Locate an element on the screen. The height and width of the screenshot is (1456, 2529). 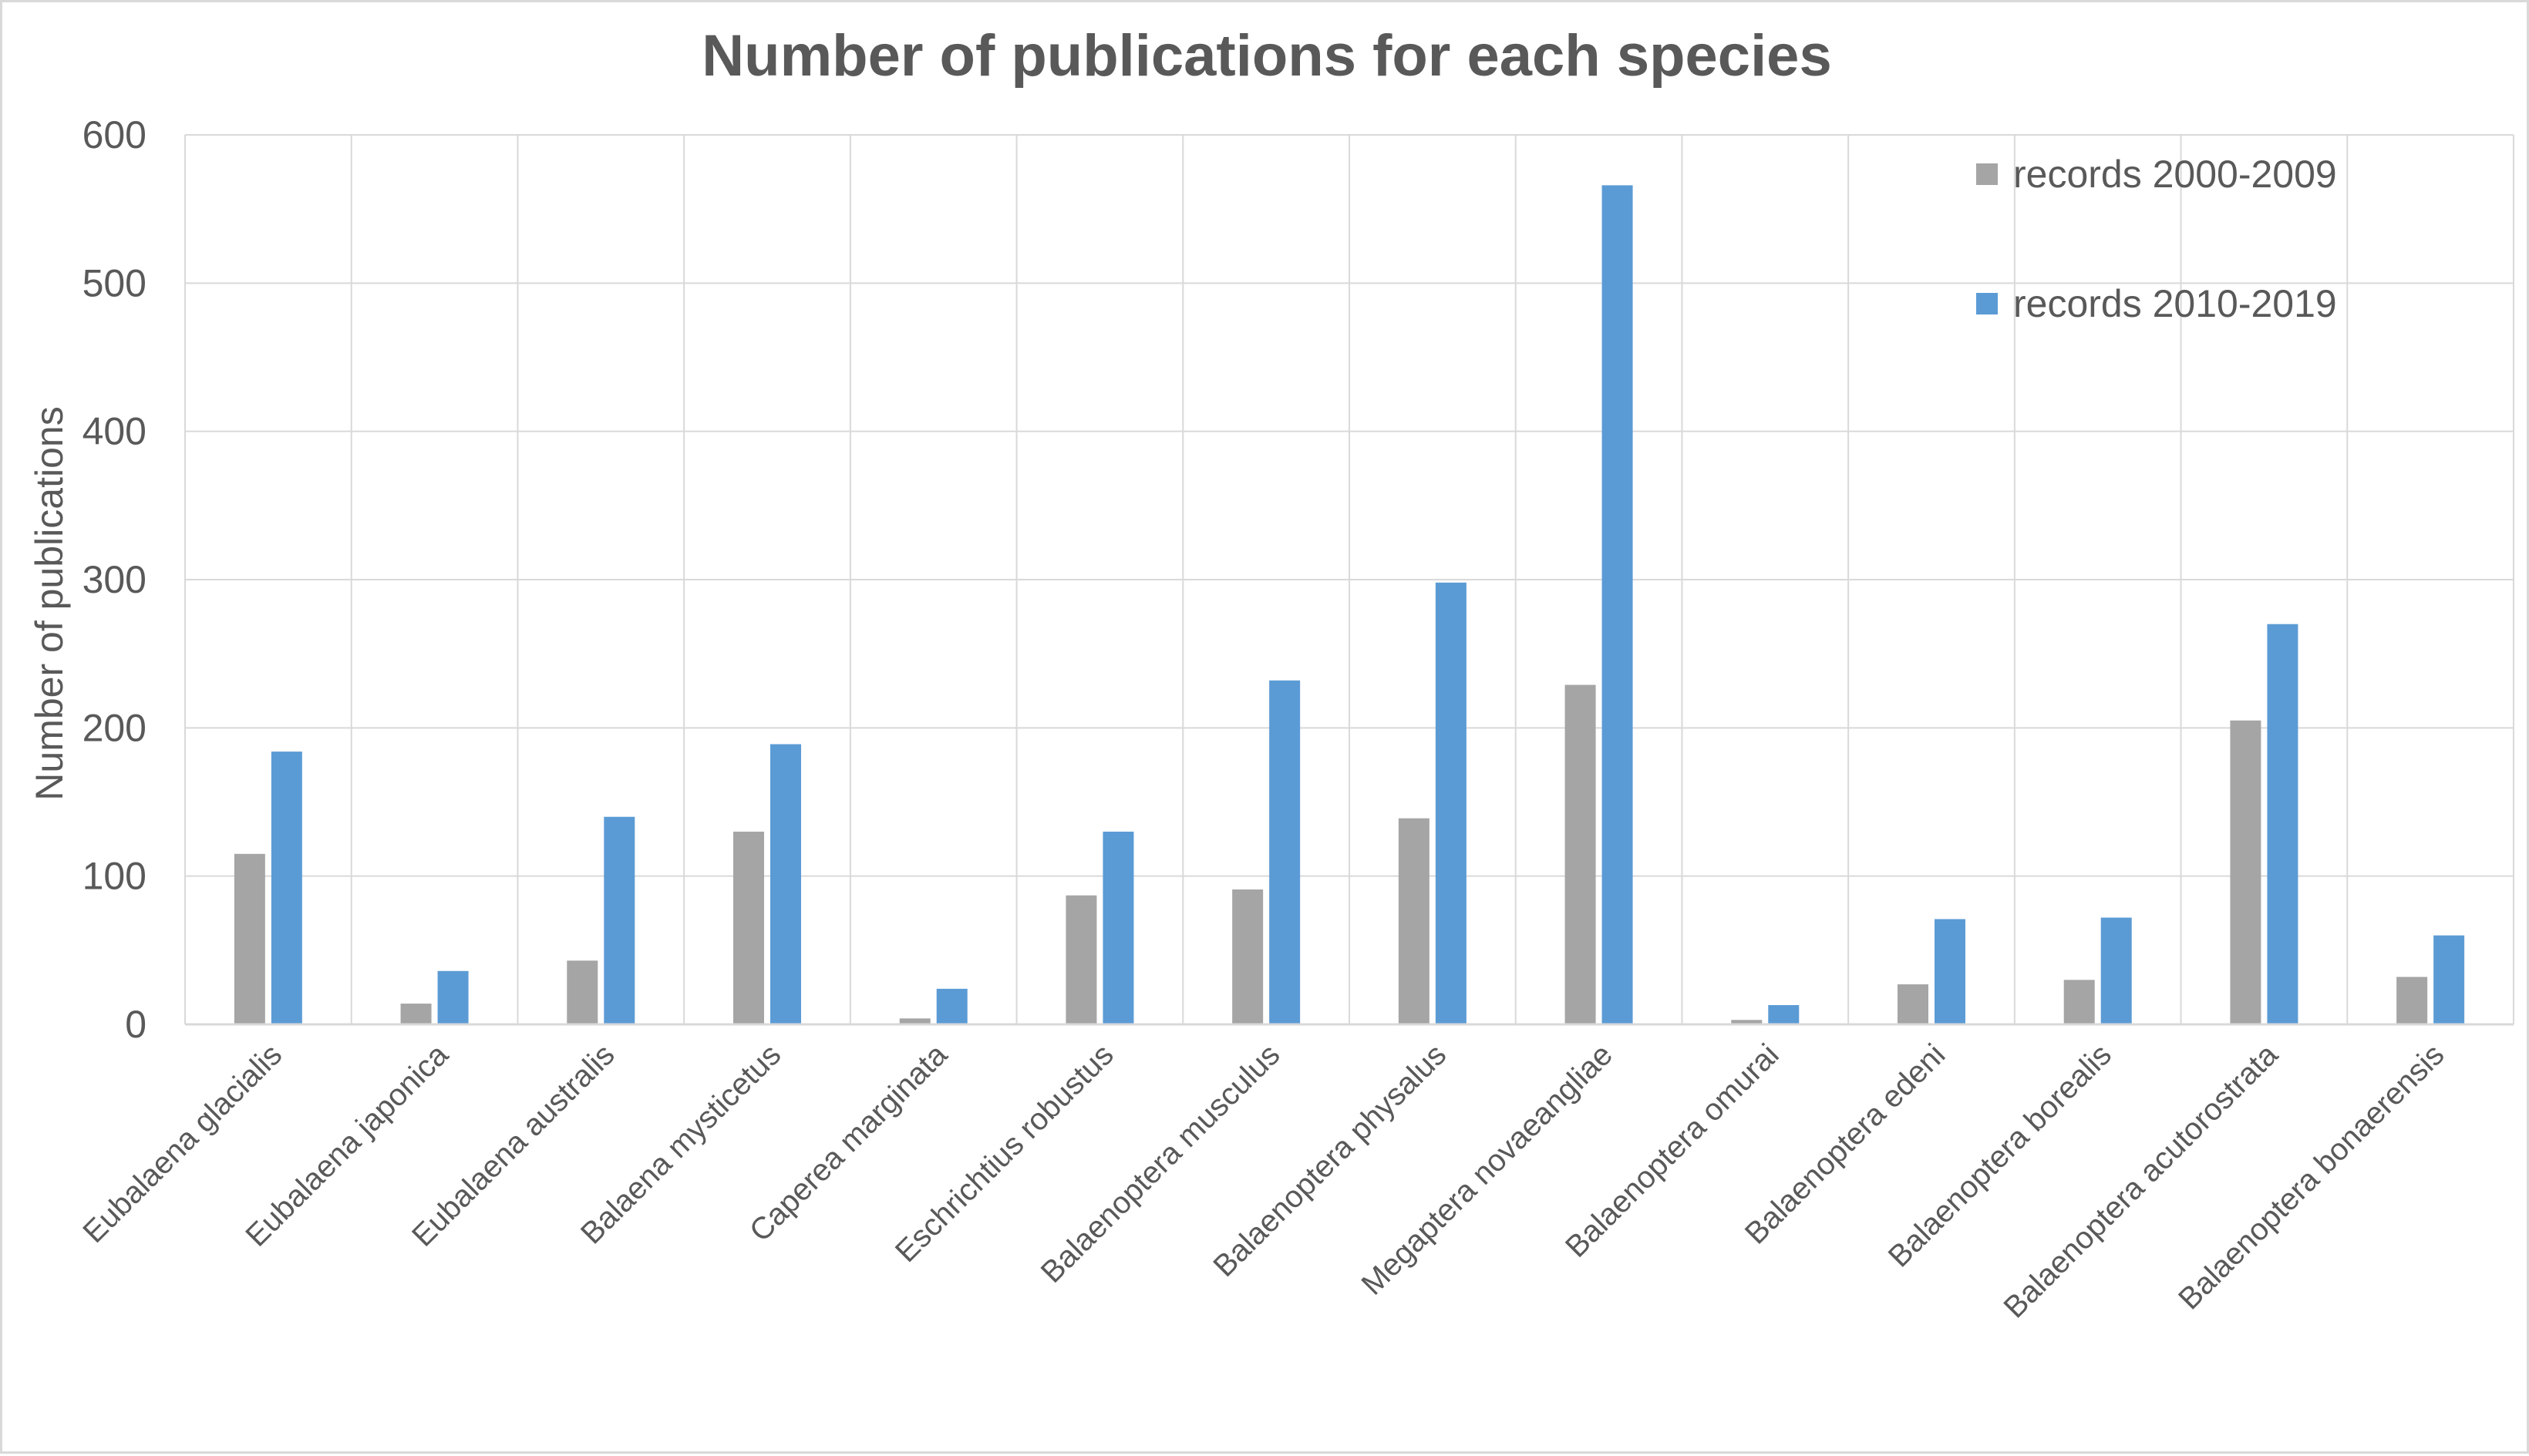
x-category-label: Balaenoptera acutorostrata is located at coordinates (2141, 1181).